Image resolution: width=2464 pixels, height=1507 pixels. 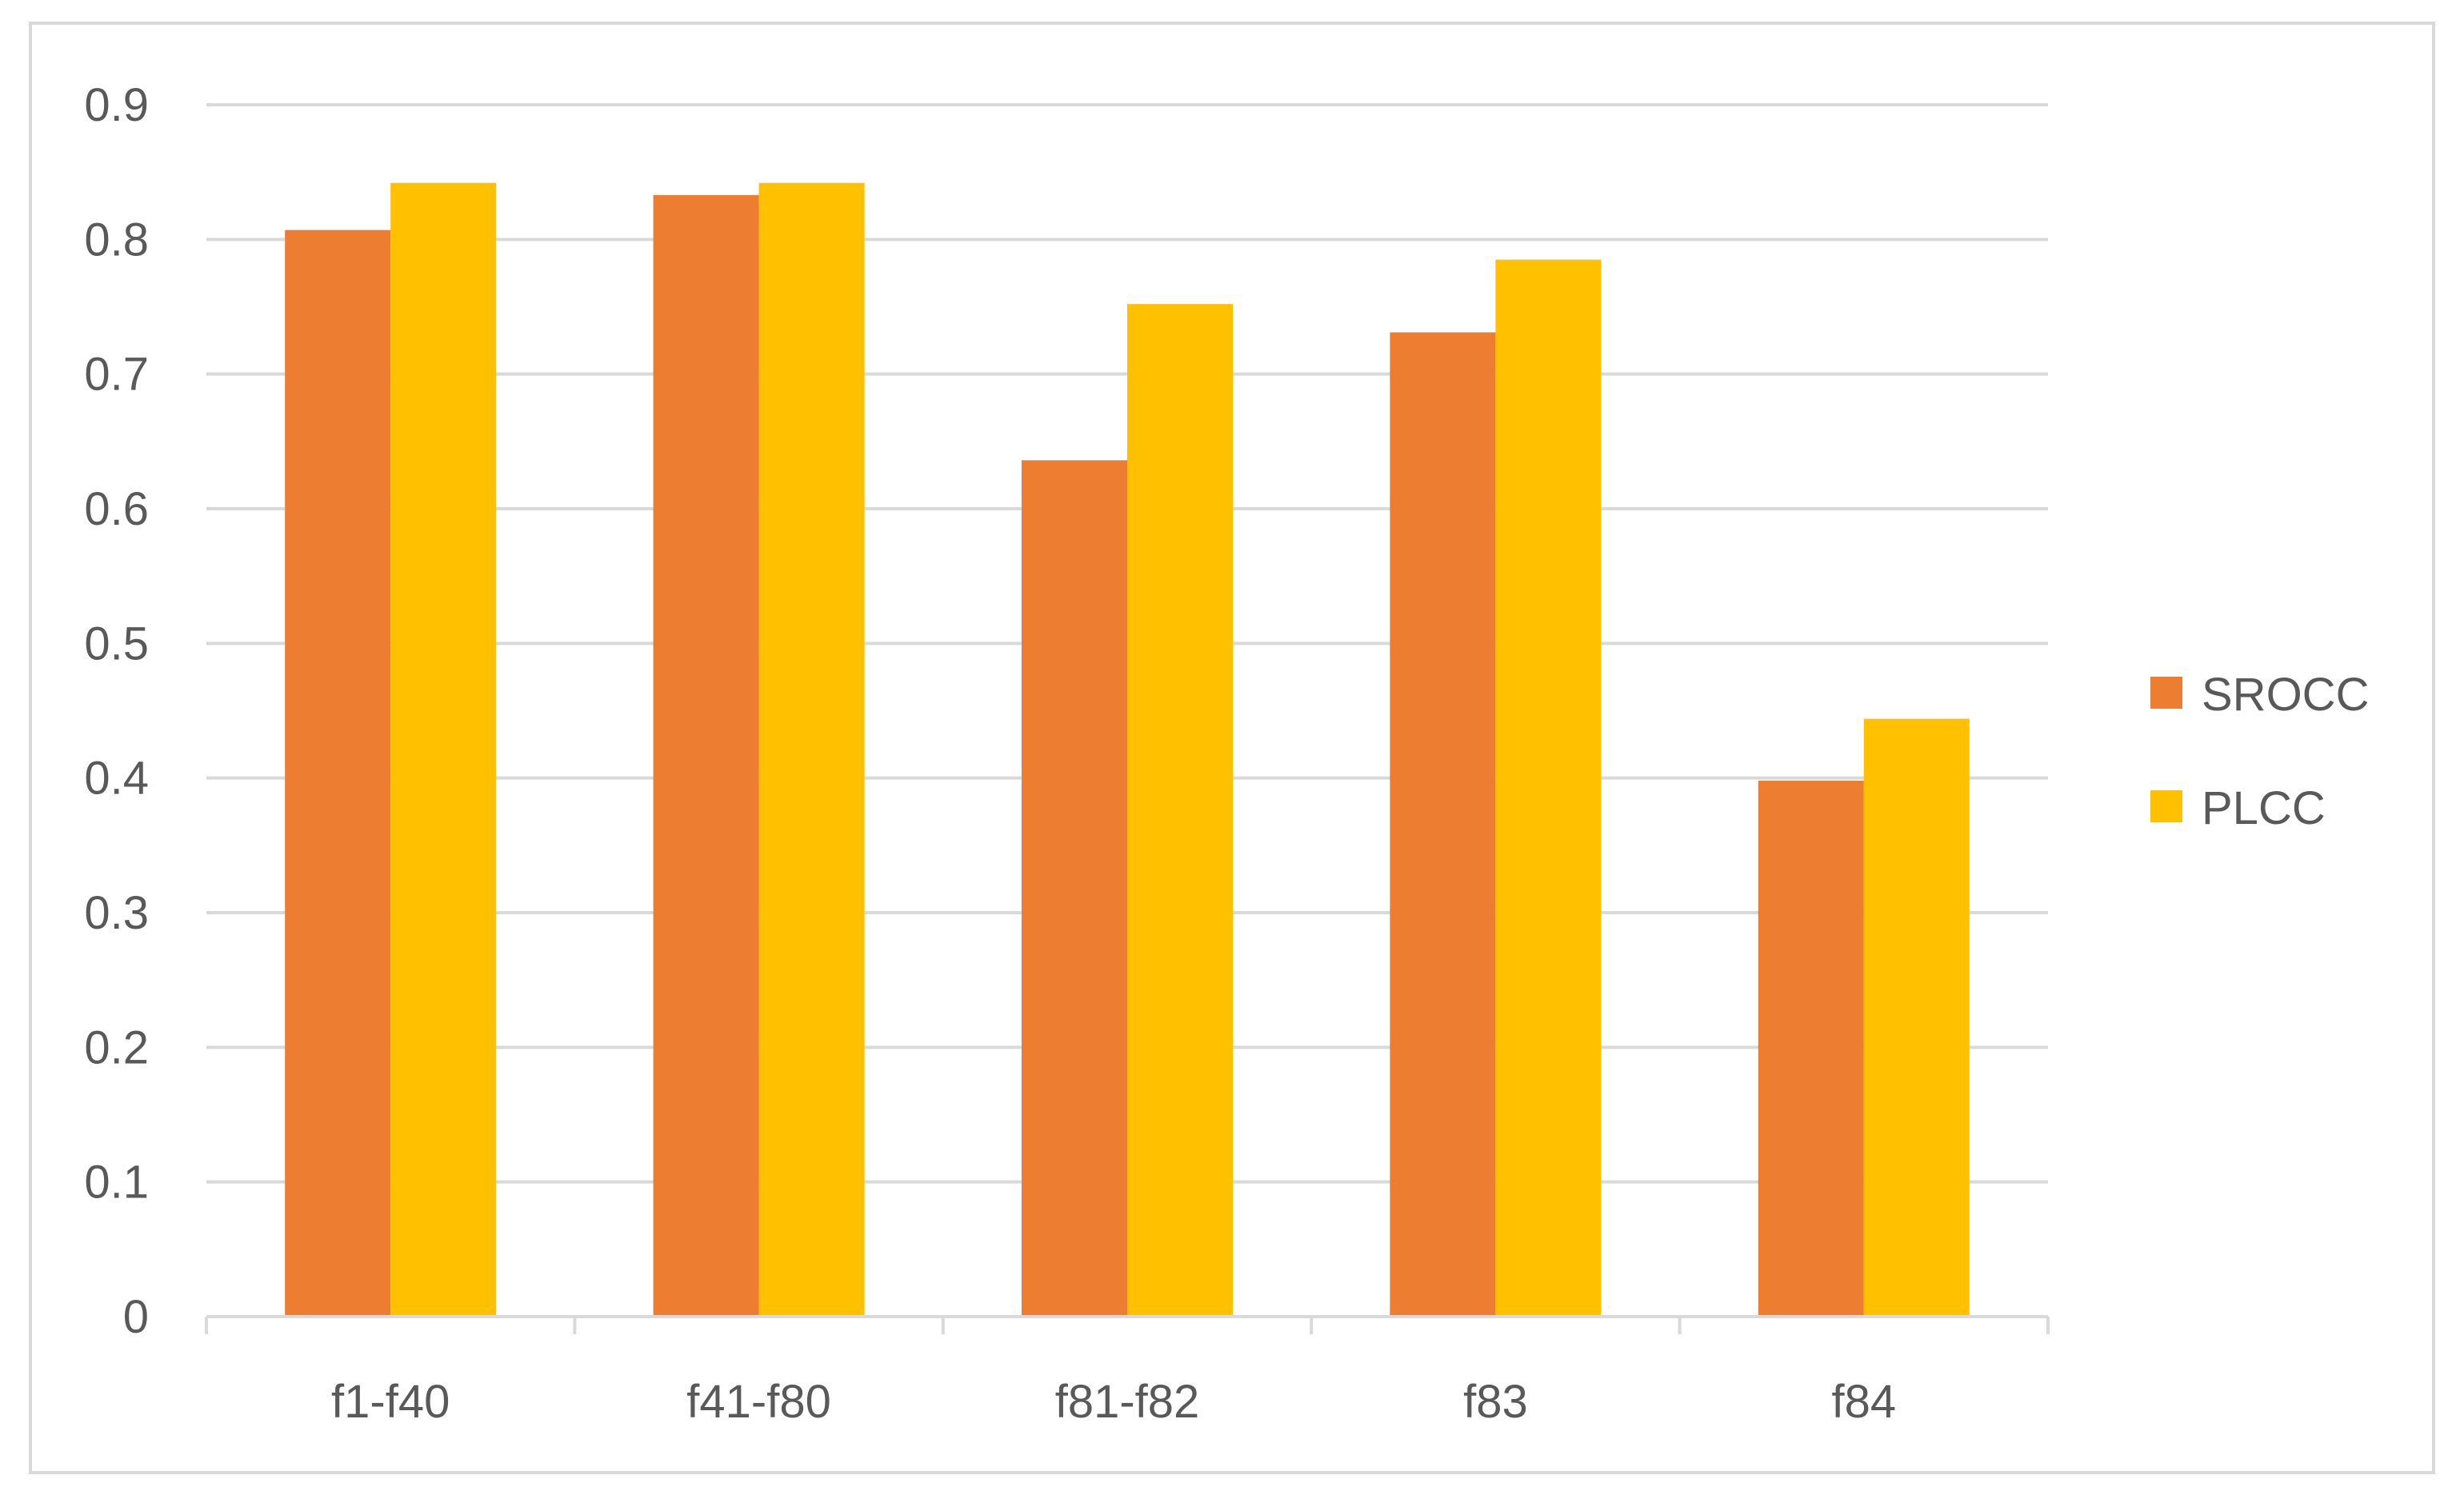 I want to click on x-tick-label: f1-f40, so click(x=390, y=1402).